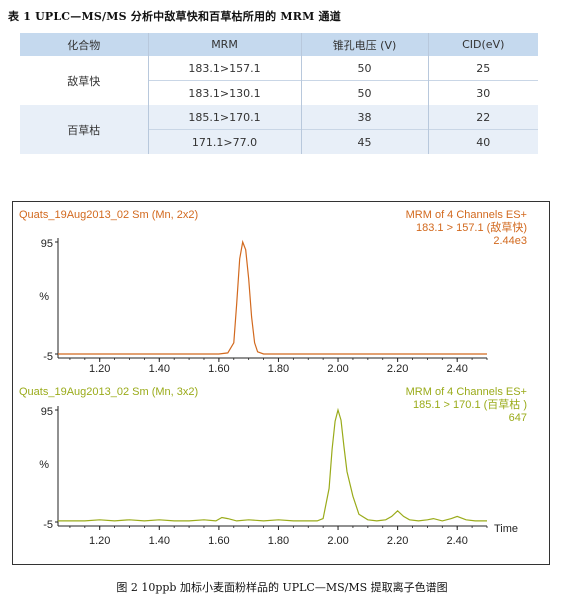 The height and width of the screenshot is (607, 564). What do you see at coordinates (272, 297) in the screenshot?
I see `panel-1-trace` at bounding box center [272, 297].